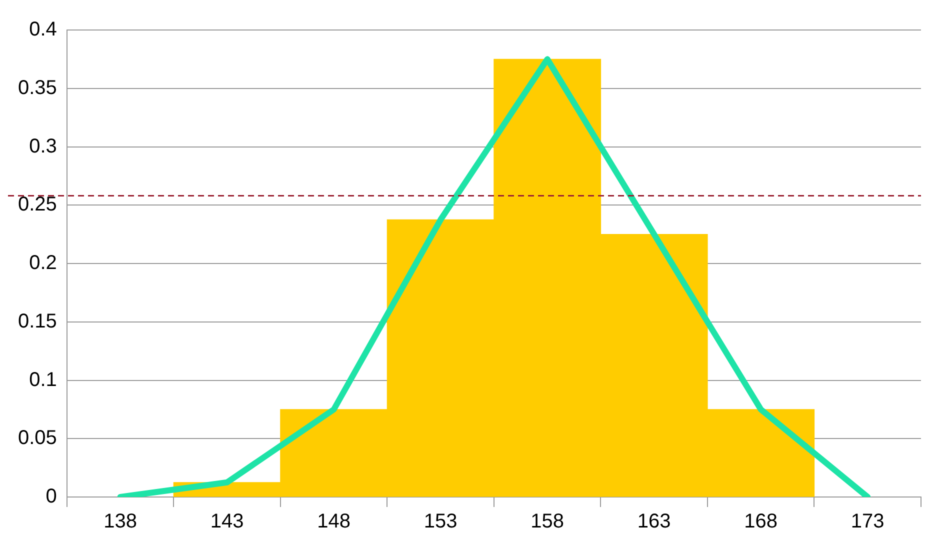 Image resolution: width=937 pixels, height=545 pixels. I want to click on y-tick-label: 0.25, so click(37, 205).